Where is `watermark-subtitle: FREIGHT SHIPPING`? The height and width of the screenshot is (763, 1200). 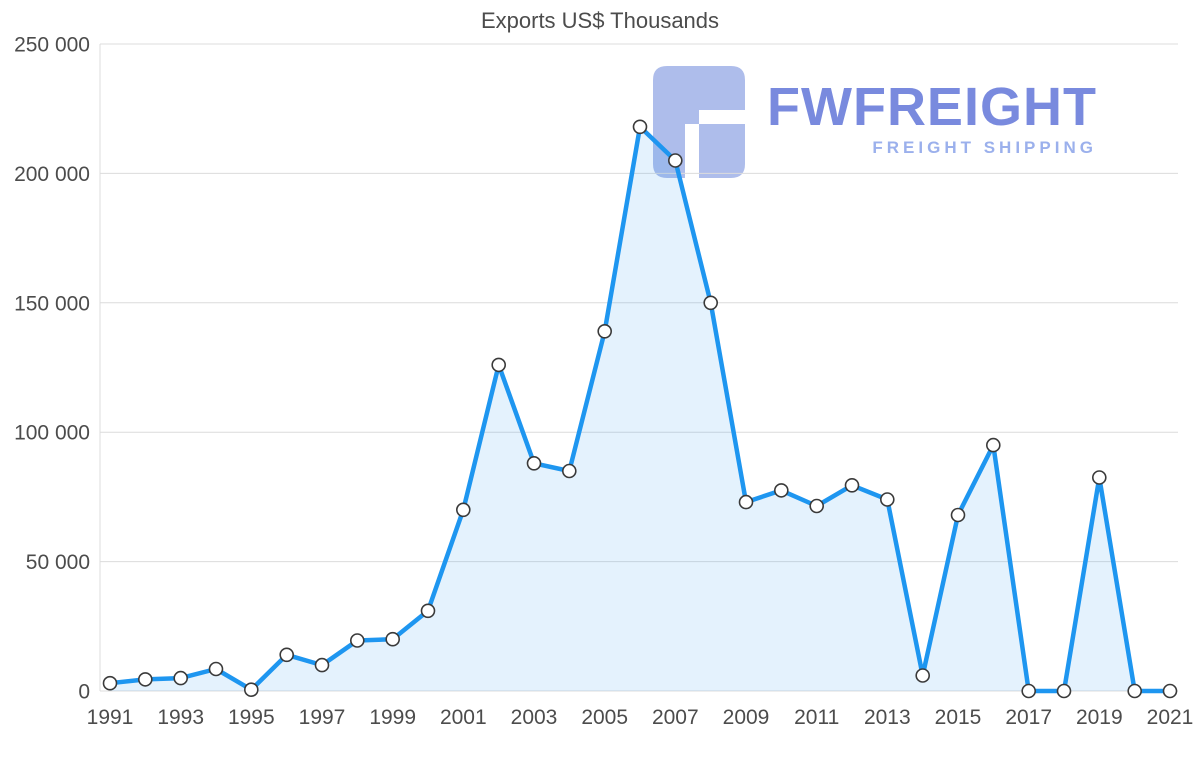
watermark-subtitle: FREIGHT SHIPPING is located at coordinates (984, 147).